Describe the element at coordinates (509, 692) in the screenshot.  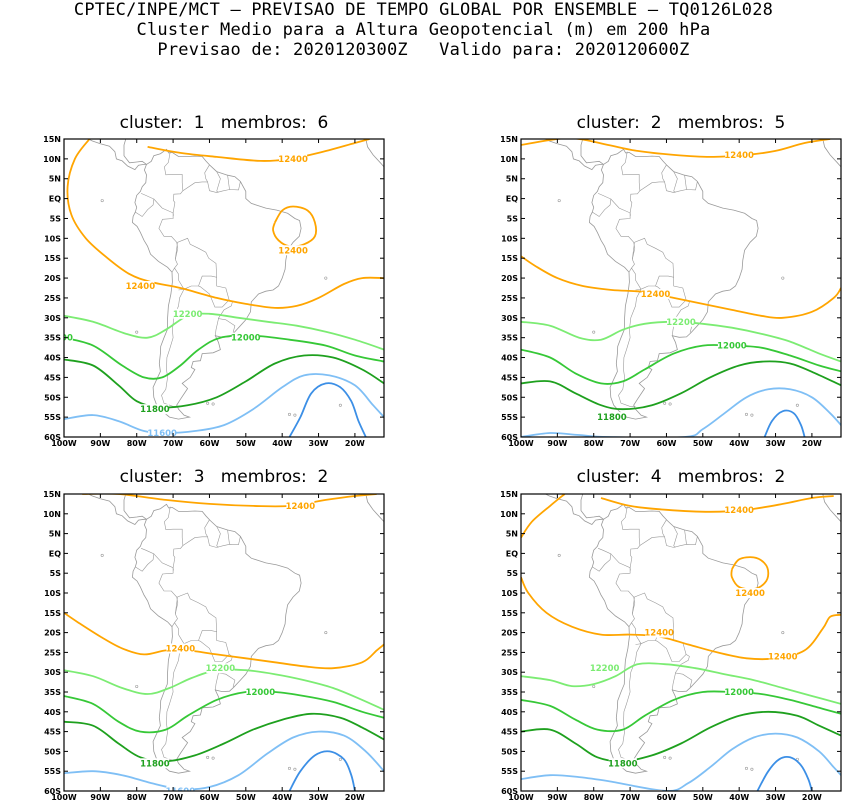
I see `lat-label: 35S` at that location.